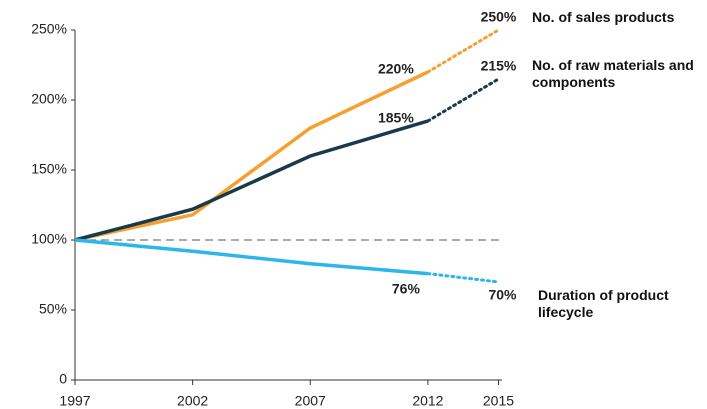  I want to click on y-tick-label: 250%, so click(49, 29).